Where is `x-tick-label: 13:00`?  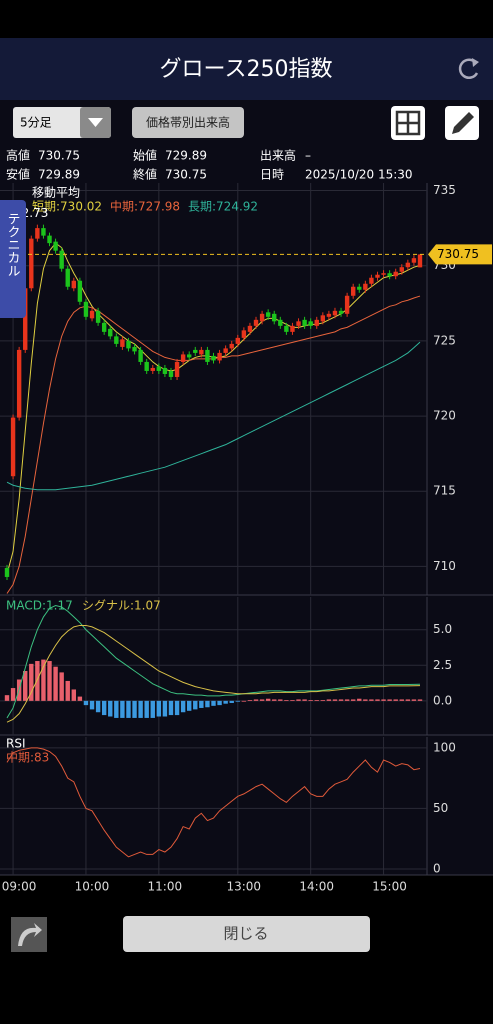
x-tick-label: 13:00 is located at coordinates (243, 887).